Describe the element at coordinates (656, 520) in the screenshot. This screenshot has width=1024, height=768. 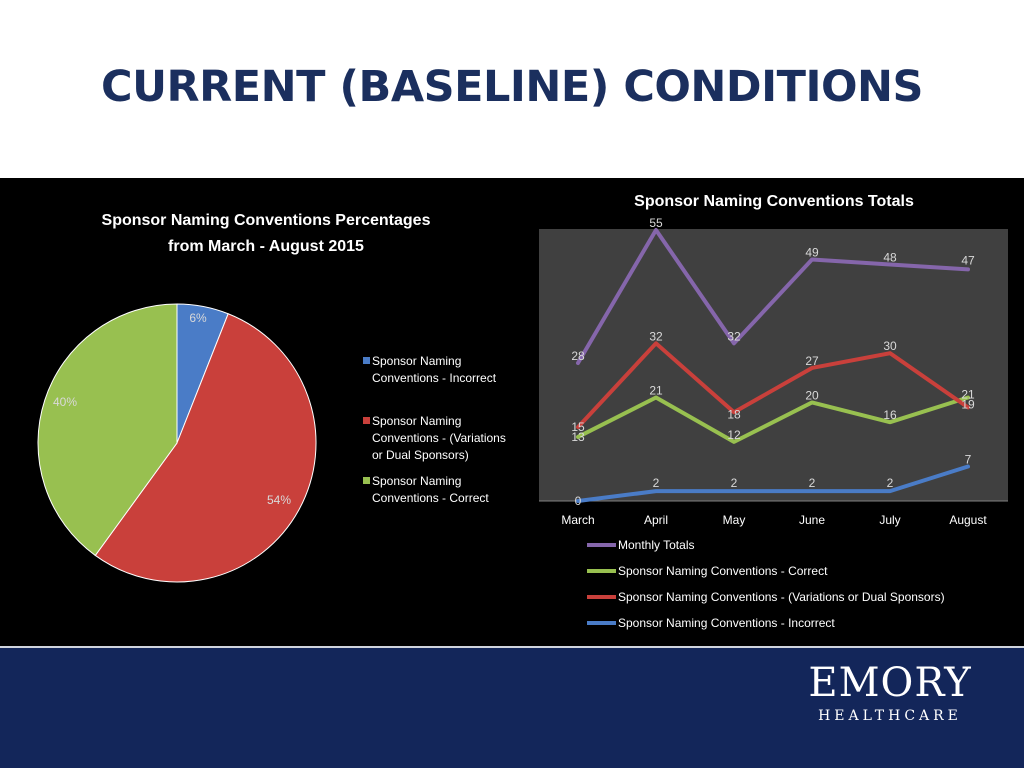
I see `x-tick-label: April` at that location.